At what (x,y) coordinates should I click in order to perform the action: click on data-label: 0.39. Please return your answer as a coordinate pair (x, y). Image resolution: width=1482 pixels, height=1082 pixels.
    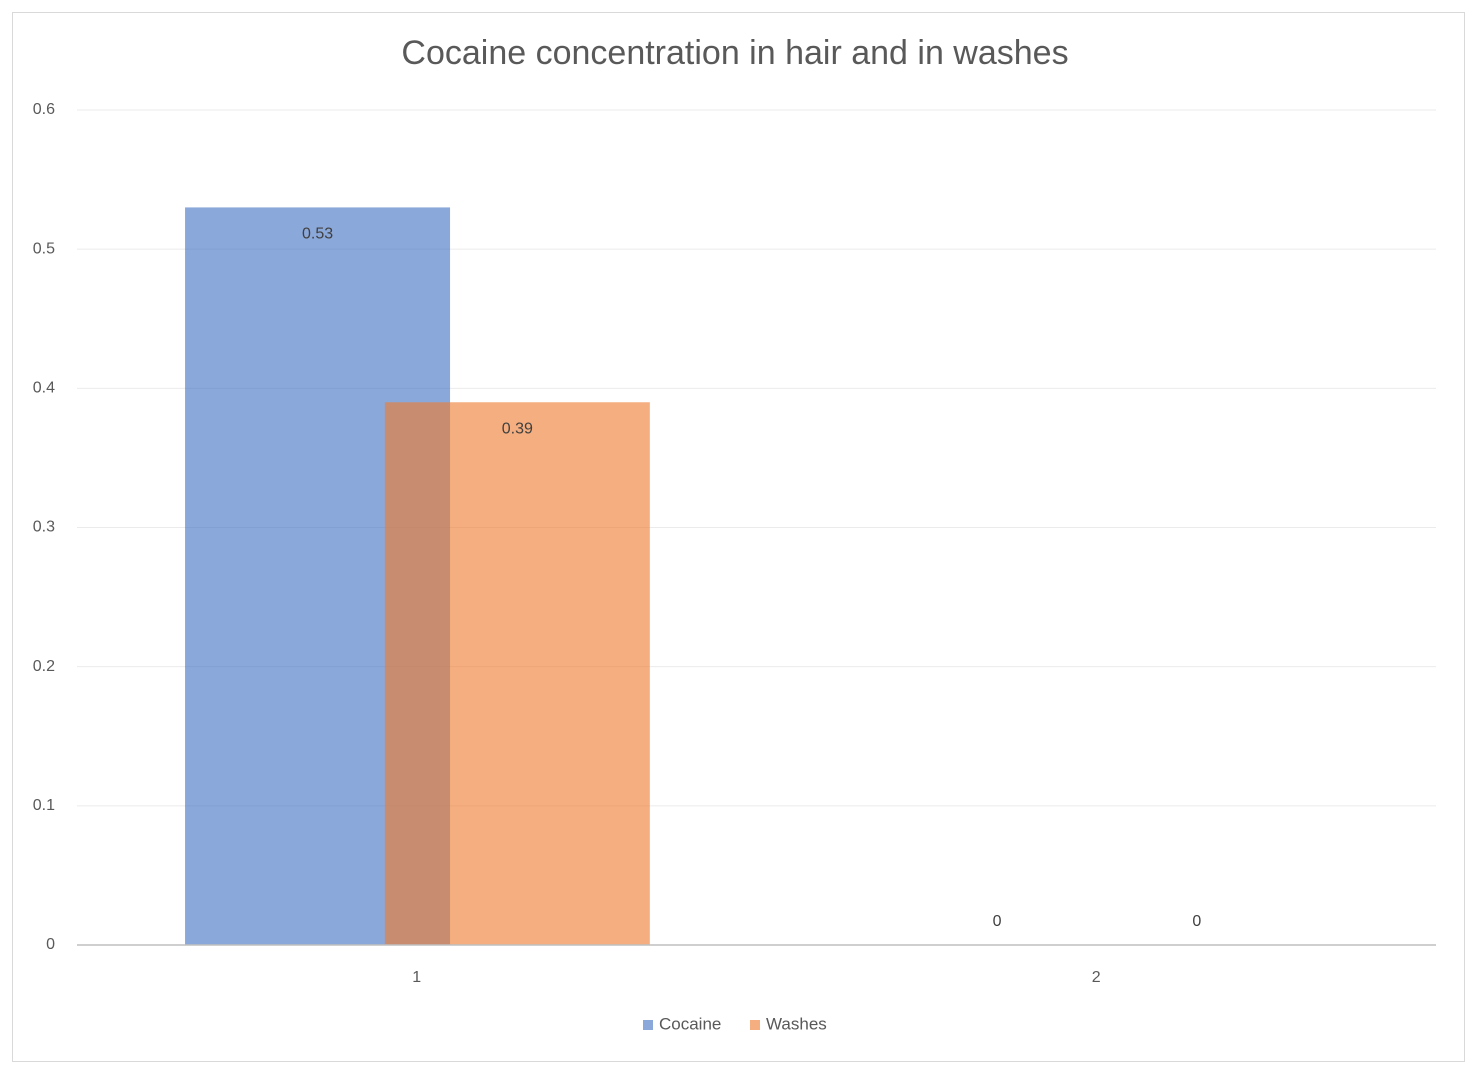
    Looking at the image, I should click on (517, 428).